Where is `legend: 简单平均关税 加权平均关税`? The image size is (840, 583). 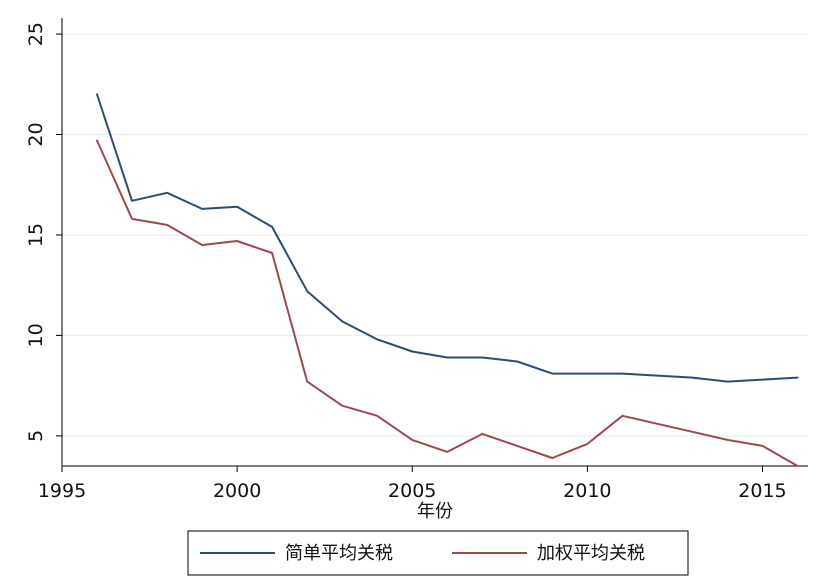
legend: 简单平均关税 加权平均关税 is located at coordinates (438, 553).